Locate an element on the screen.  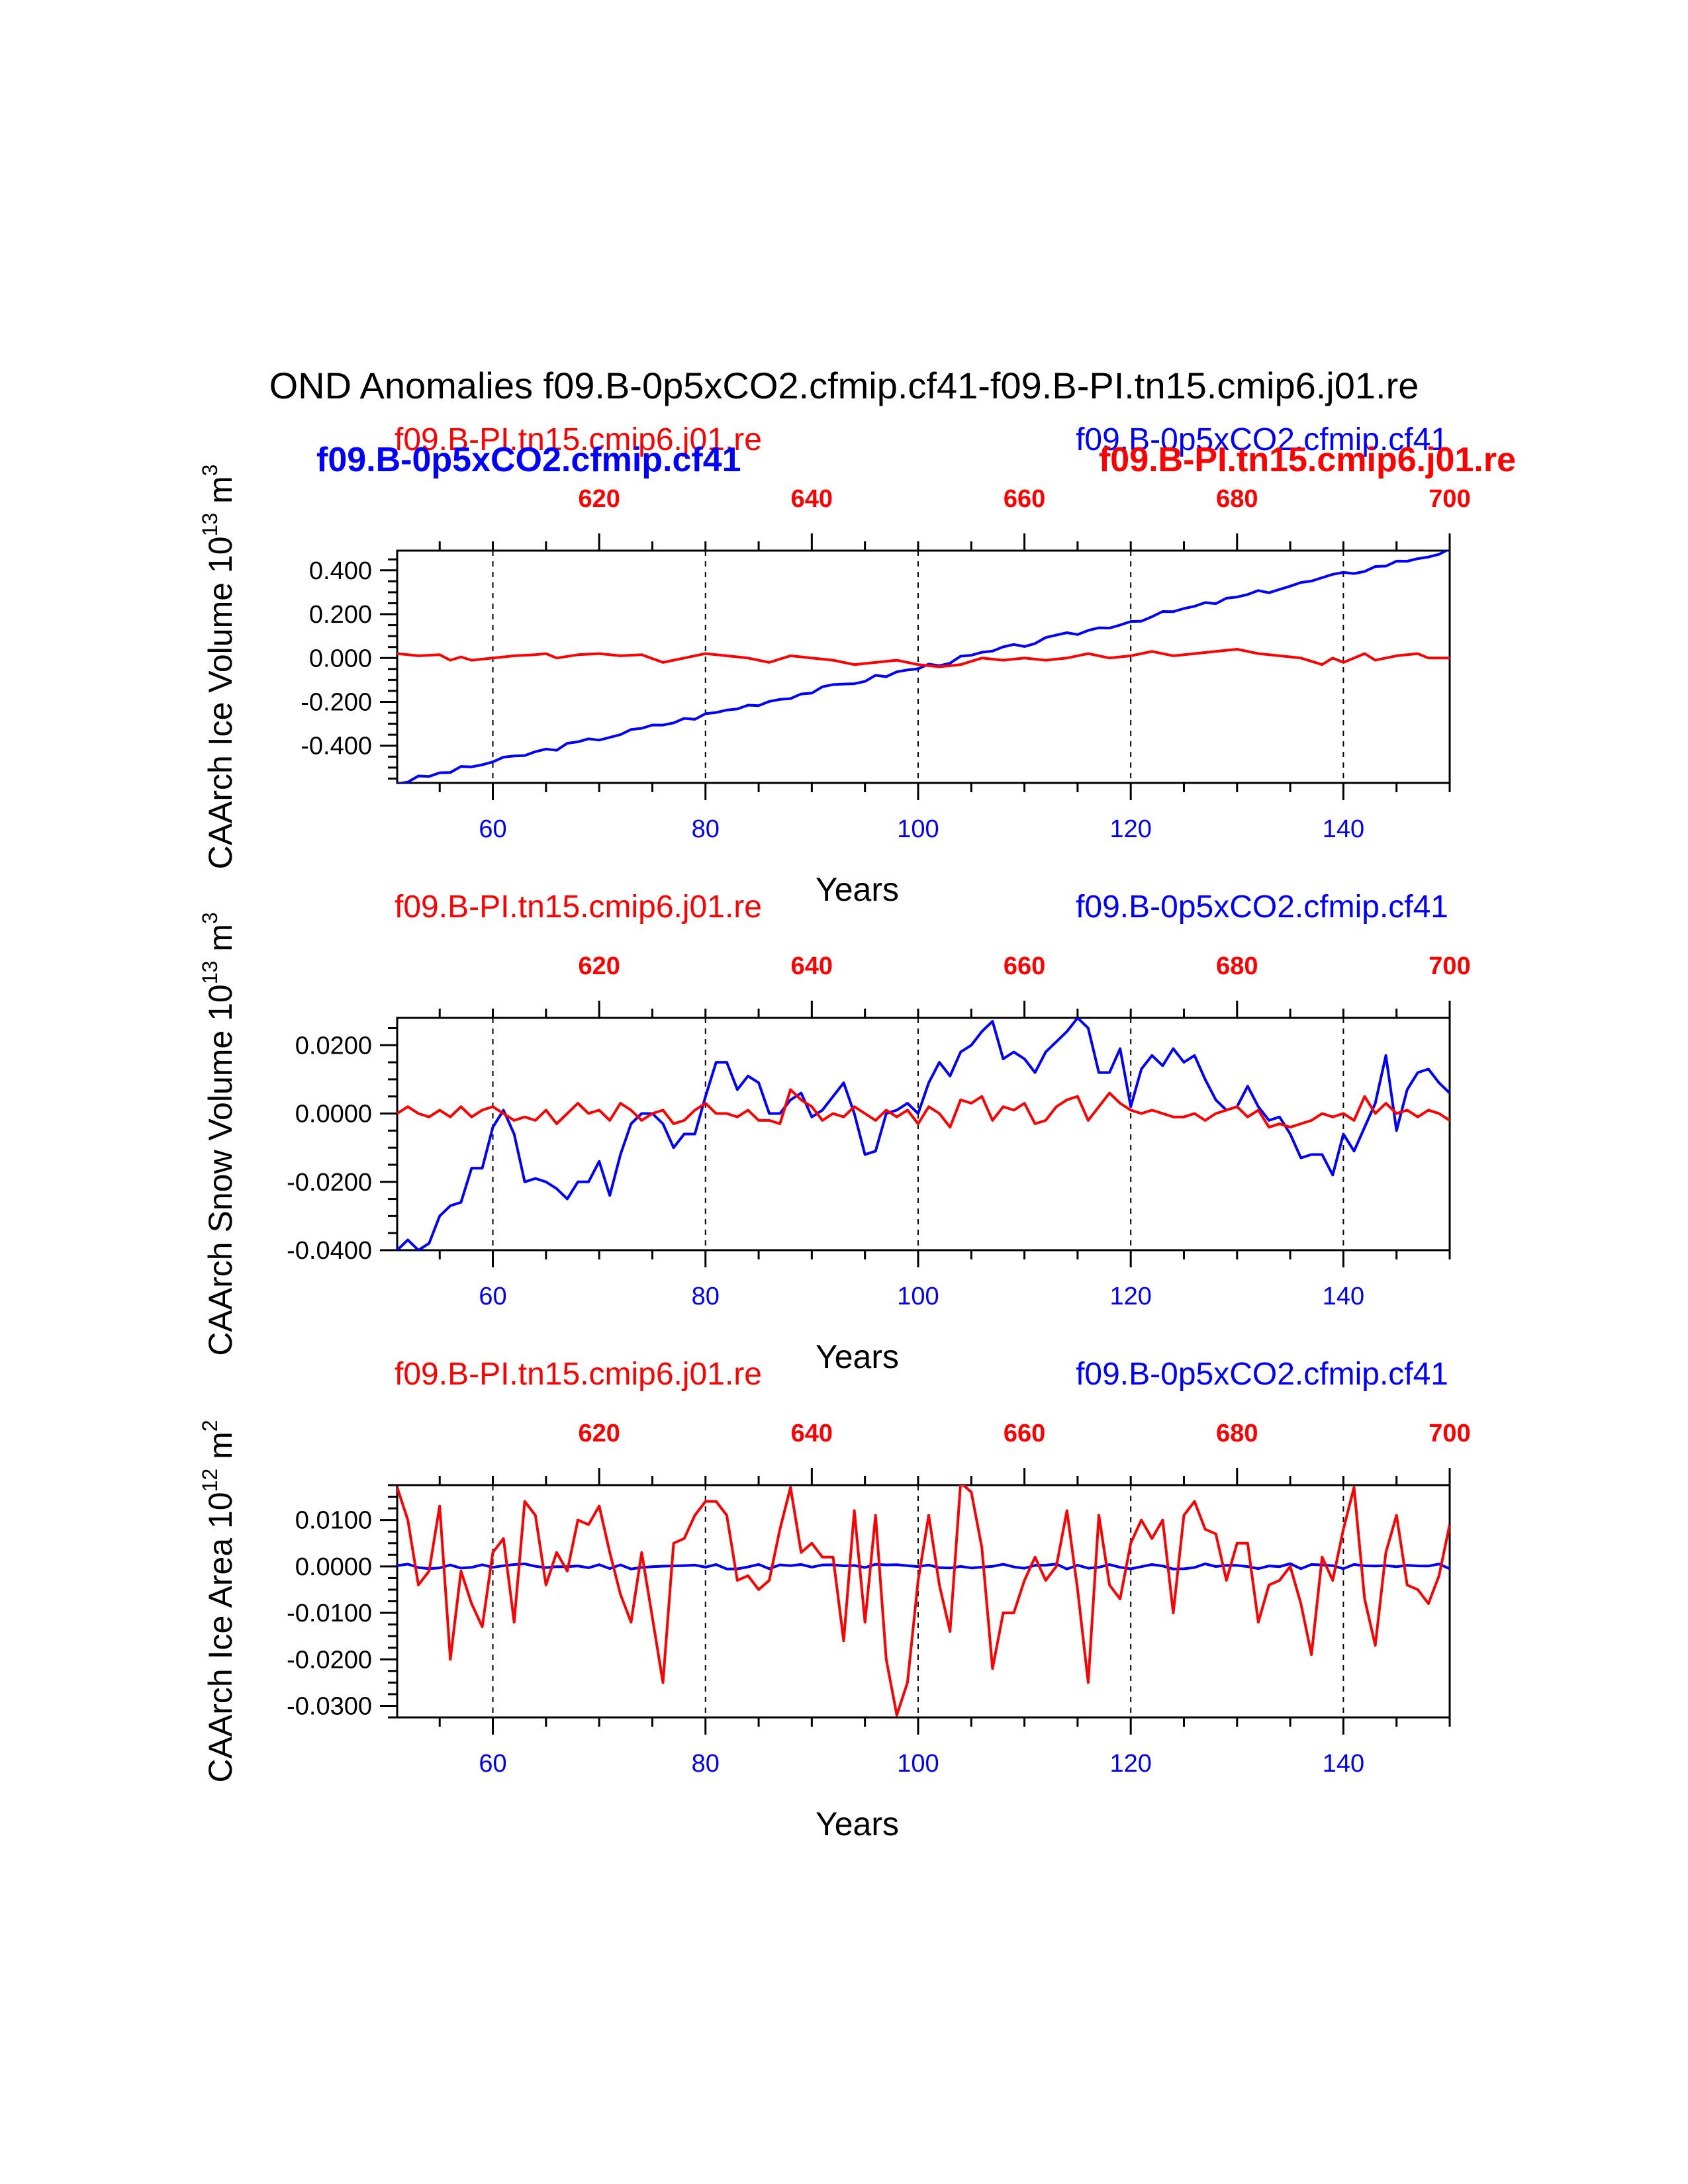
y-axis-label: CAArch Ice Volume 1013 m3 is located at coordinates (218, 667).